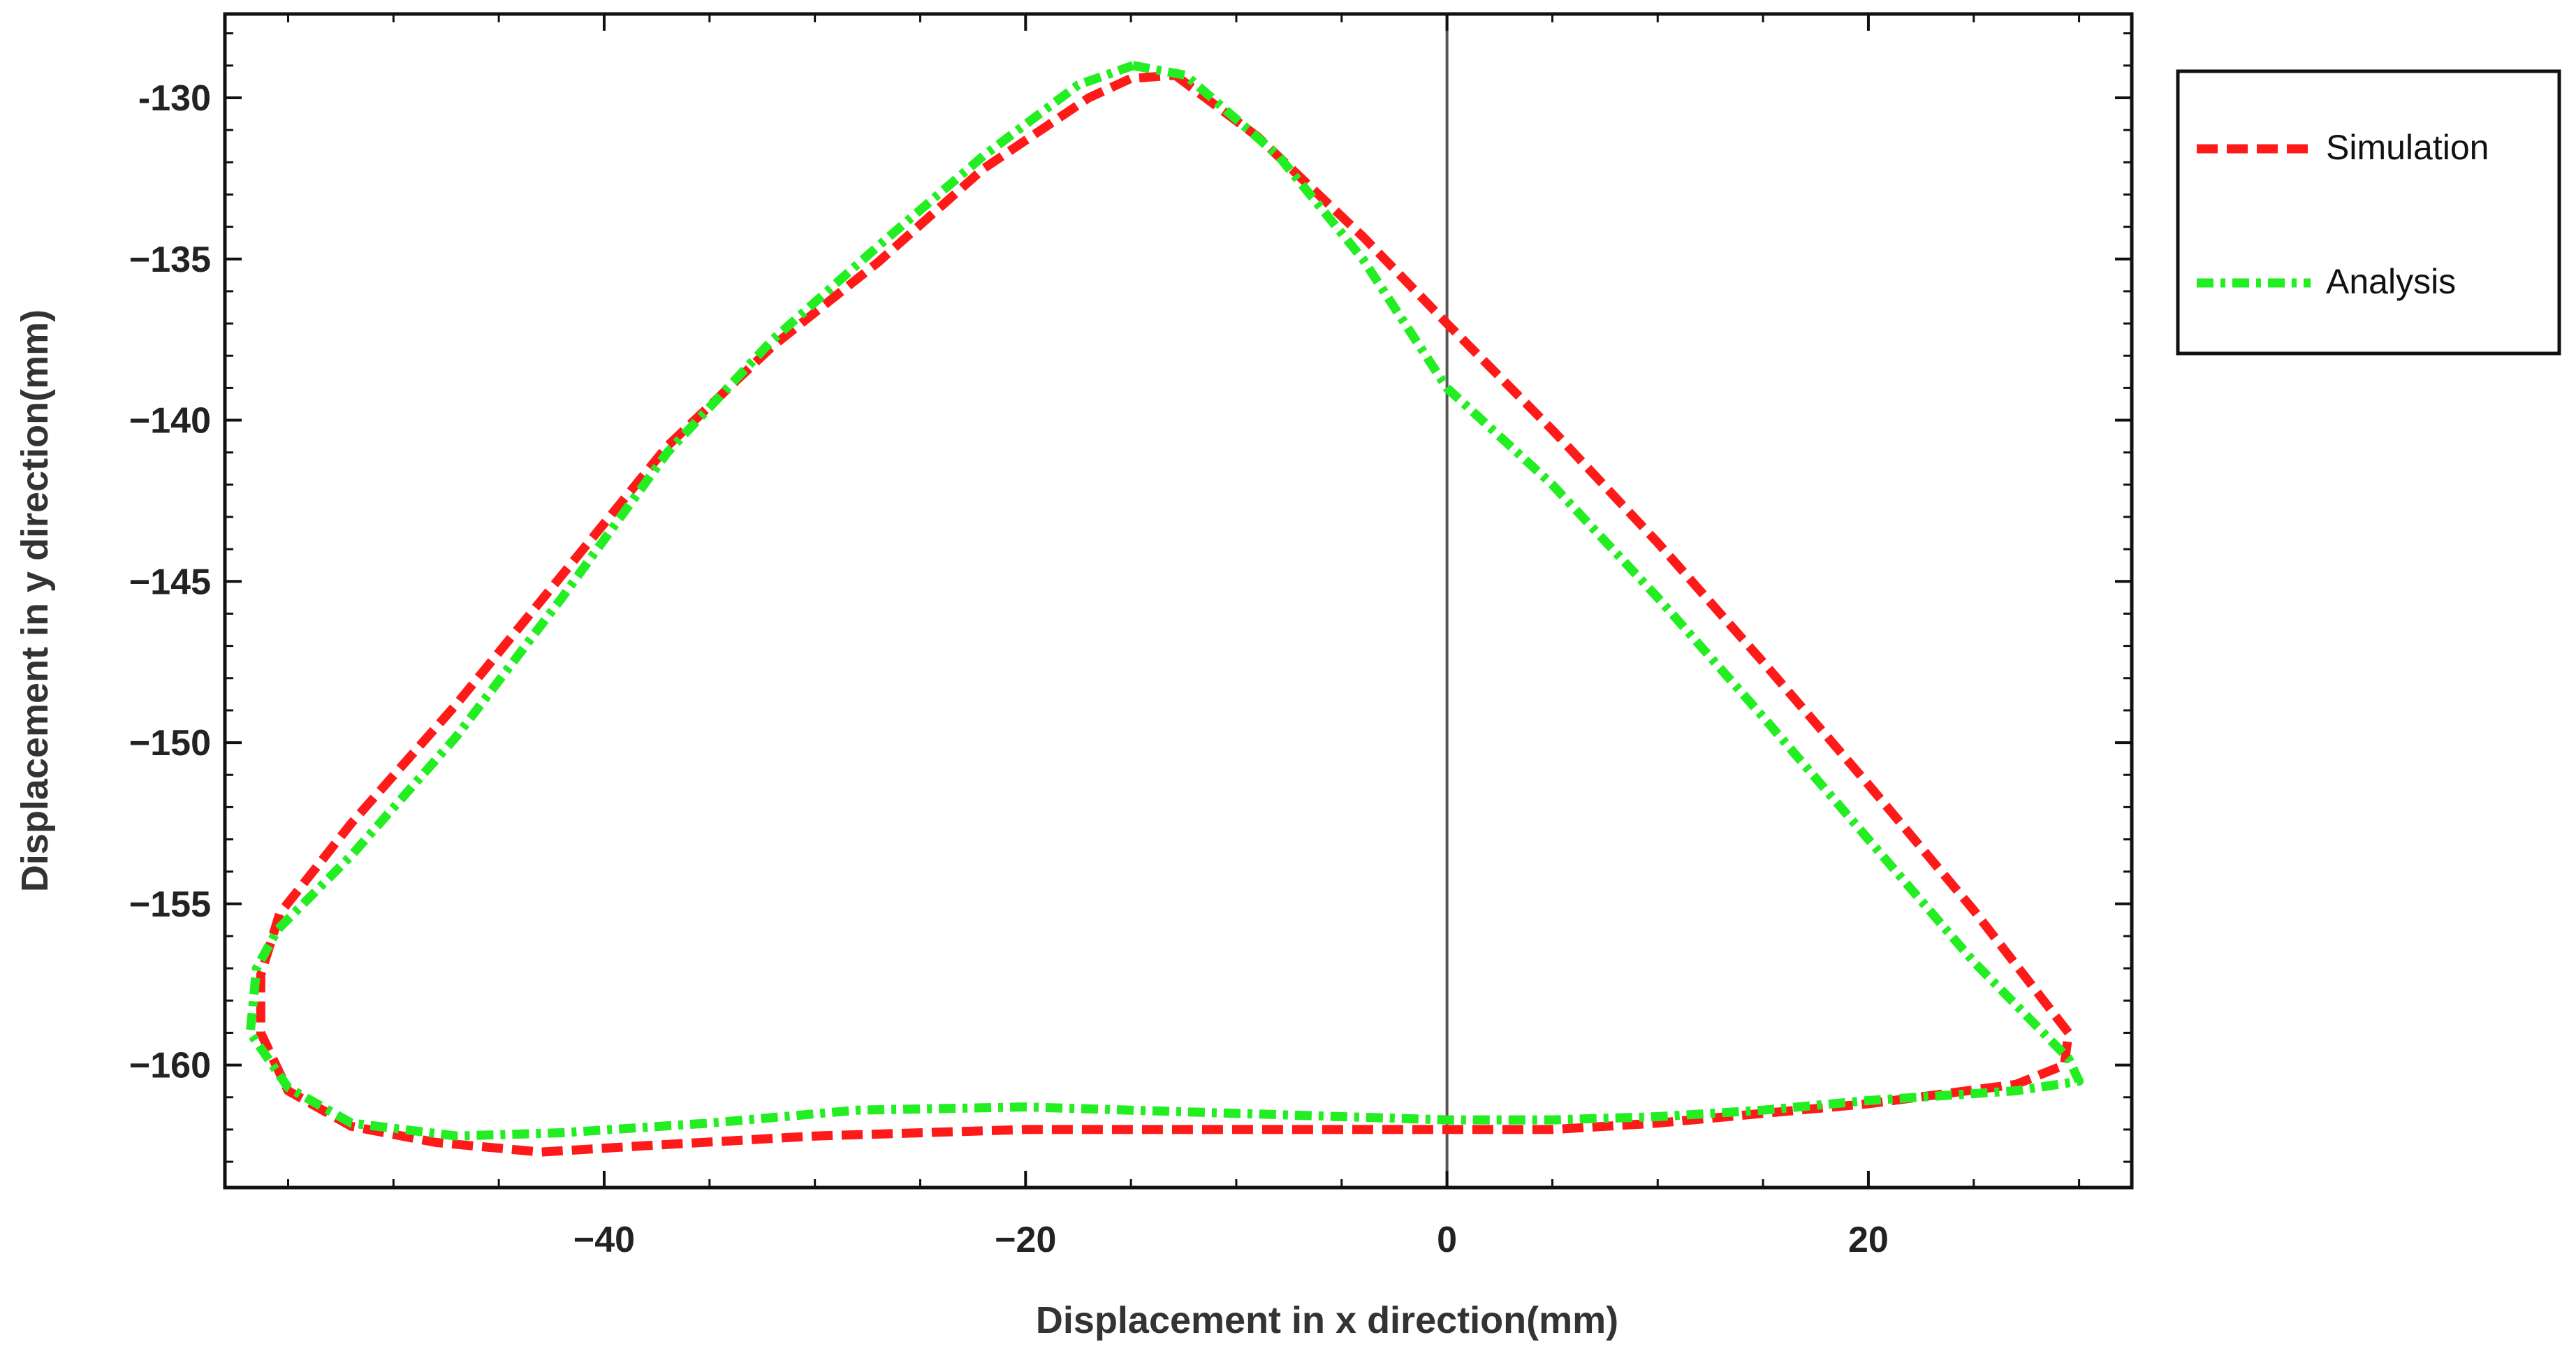  I want to click on y-tick-label: −145, so click(170, 582).